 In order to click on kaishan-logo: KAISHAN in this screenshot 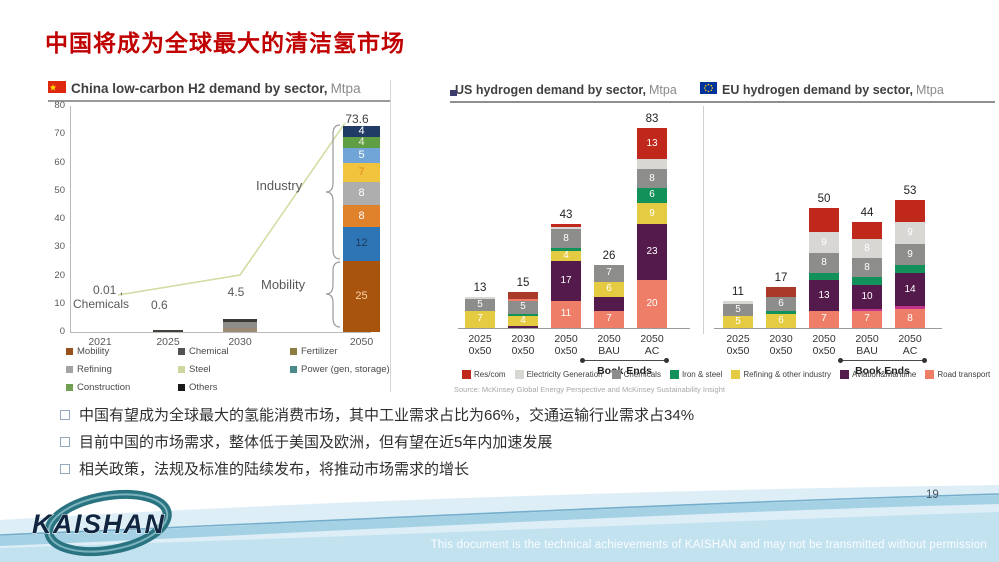, I will do `click(102, 523)`.